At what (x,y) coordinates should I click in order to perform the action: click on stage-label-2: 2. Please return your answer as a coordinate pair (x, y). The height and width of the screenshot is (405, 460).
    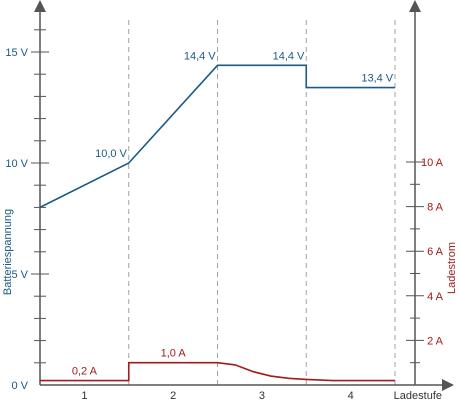
    Looking at the image, I should click on (173, 396).